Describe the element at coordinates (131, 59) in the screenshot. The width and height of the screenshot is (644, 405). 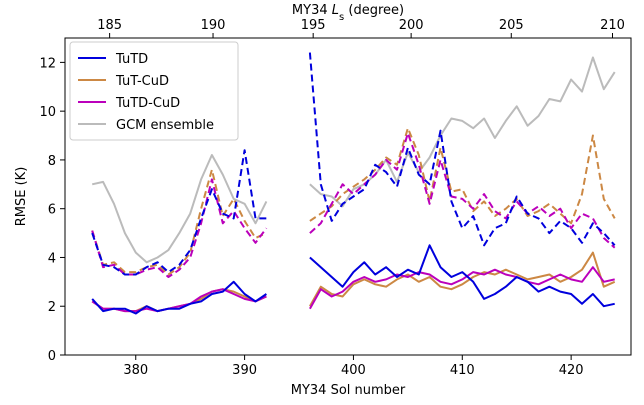
I see `legend-label-0: TuTD` at that location.